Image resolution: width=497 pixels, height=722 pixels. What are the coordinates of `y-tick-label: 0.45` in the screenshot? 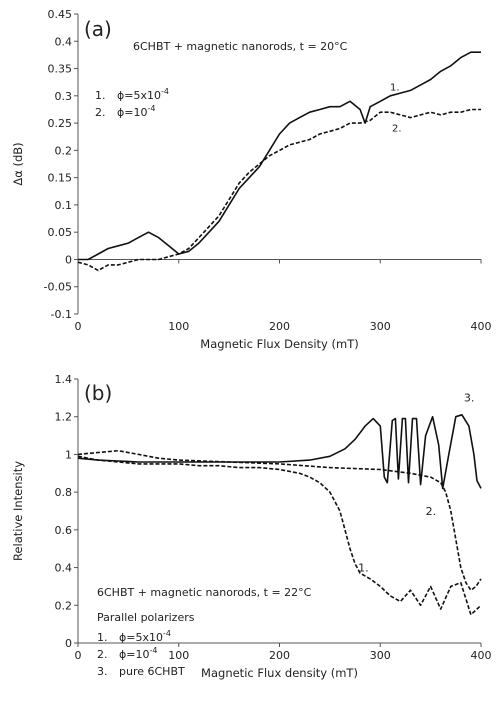 It's located at (60, 14).